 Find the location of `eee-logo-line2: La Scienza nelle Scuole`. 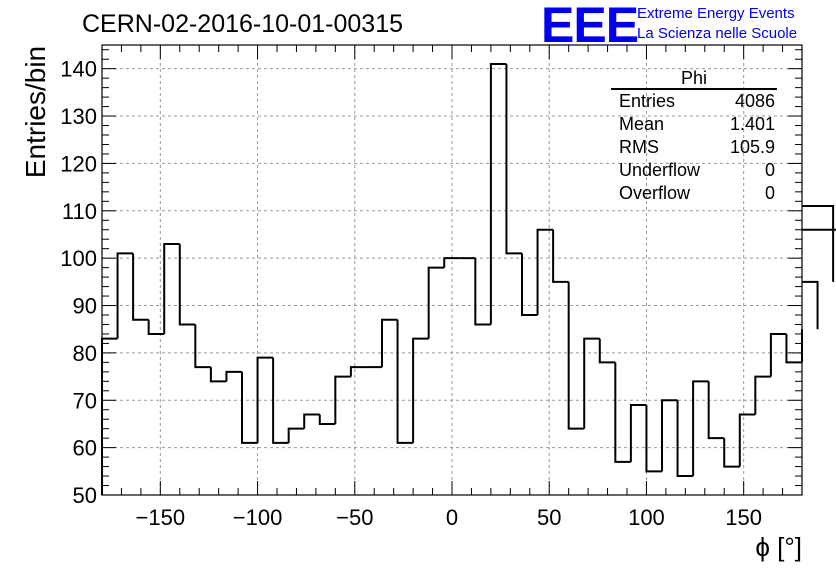

eee-logo-line2: La Scienza nelle Scuole is located at coordinates (717, 33).